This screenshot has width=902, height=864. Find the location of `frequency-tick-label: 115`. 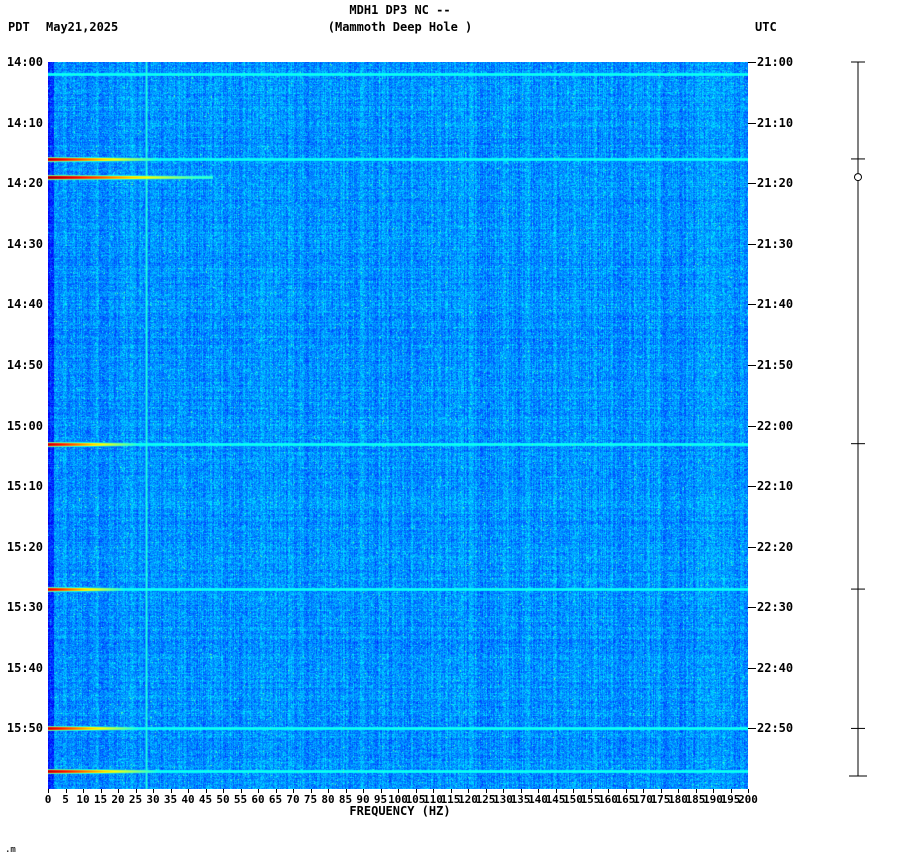

frequency-tick-label: 115 is located at coordinates (450, 799).